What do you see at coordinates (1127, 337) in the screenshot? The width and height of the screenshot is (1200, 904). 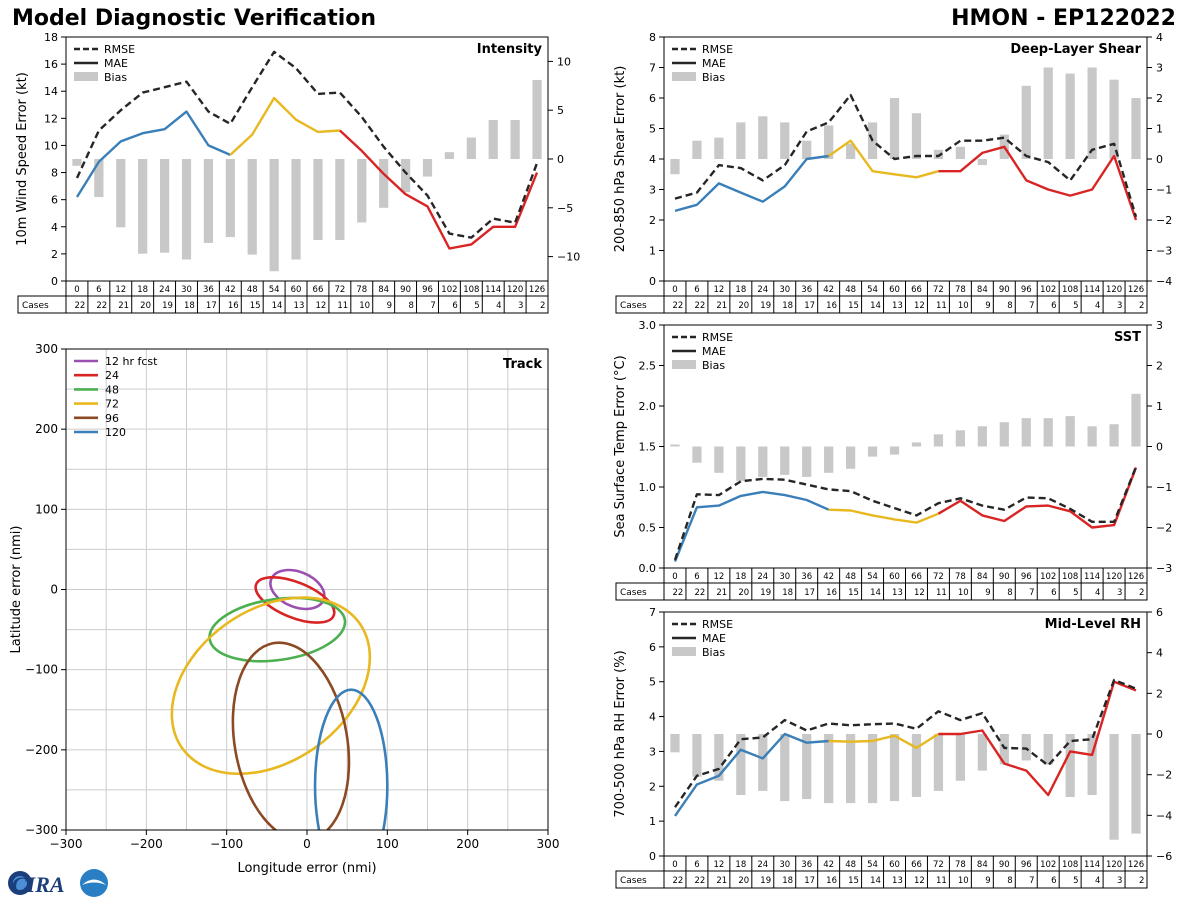 I see `panel-title: SST` at bounding box center [1127, 337].